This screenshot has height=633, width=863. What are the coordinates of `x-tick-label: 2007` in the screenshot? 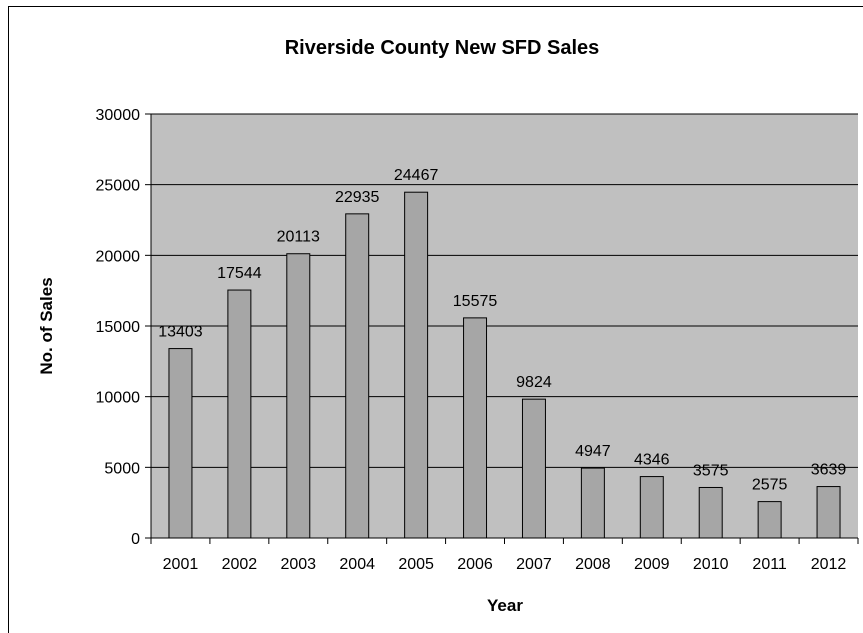 It's located at (534, 564).